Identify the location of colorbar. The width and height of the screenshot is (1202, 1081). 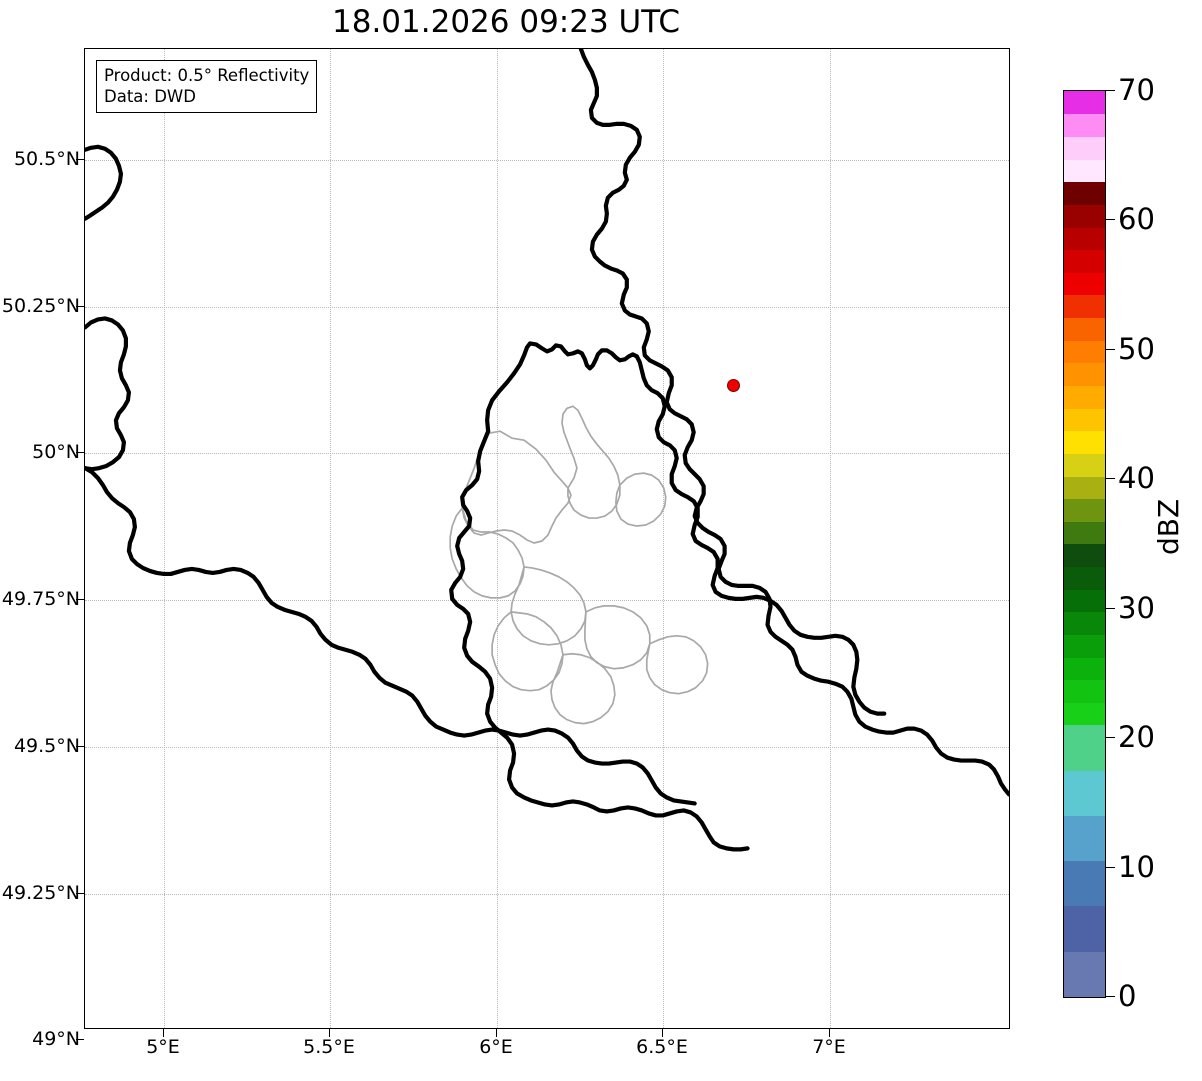
(1084, 544).